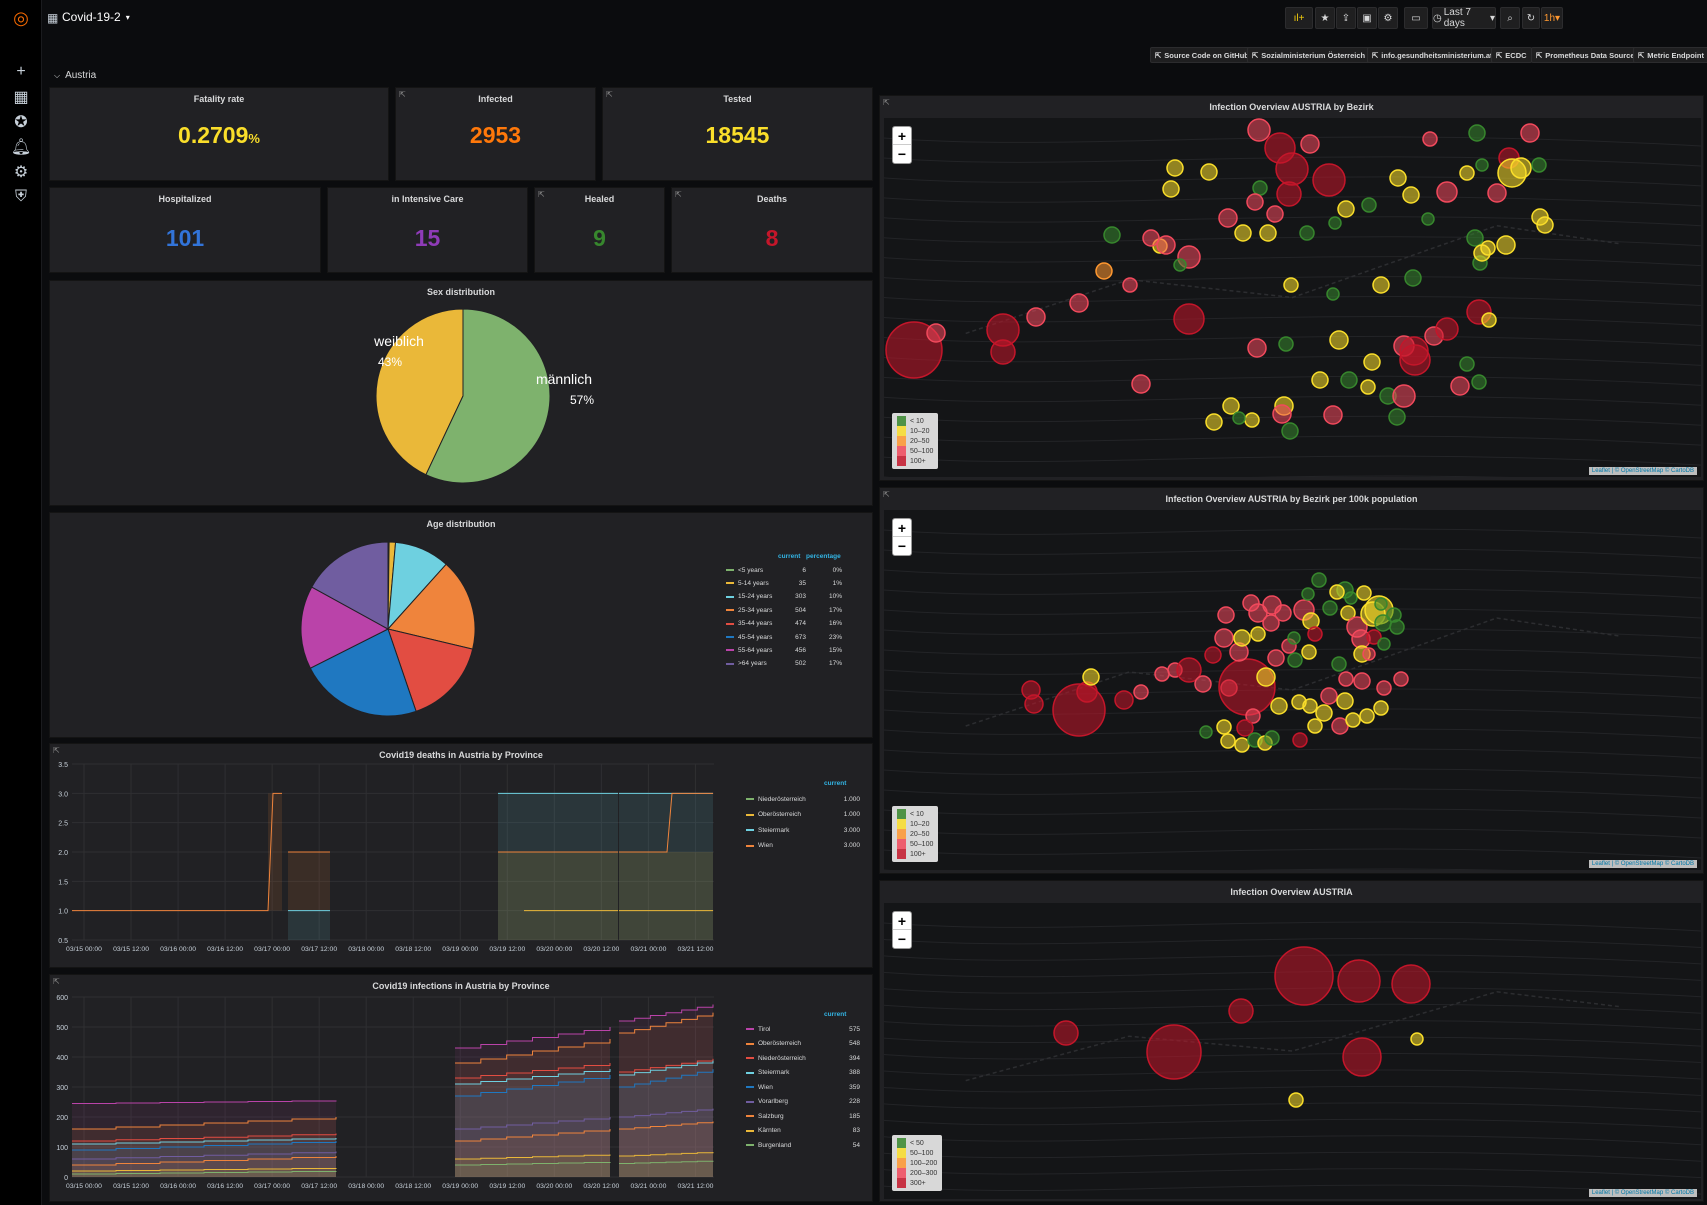 The width and height of the screenshot is (1707, 1205). What do you see at coordinates (1432, 55) in the screenshot?
I see `link-button: ⇱ info.gesundheitsministerium.at` at bounding box center [1432, 55].